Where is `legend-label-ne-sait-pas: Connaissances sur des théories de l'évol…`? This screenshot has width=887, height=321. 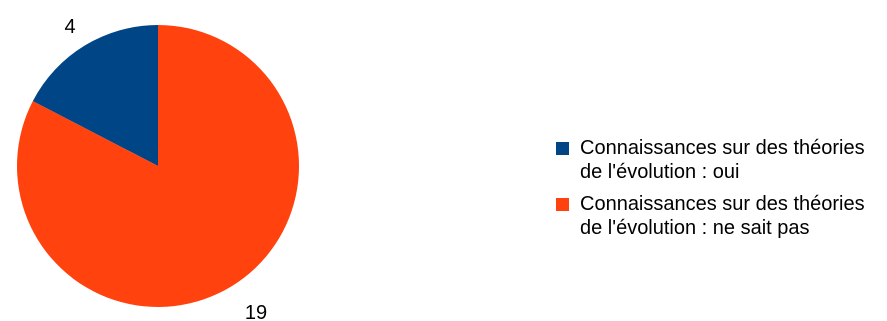
legend-label-ne-sait-pas: Connaissances sur des théories de l'évol… is located at coordinates (722, 216).